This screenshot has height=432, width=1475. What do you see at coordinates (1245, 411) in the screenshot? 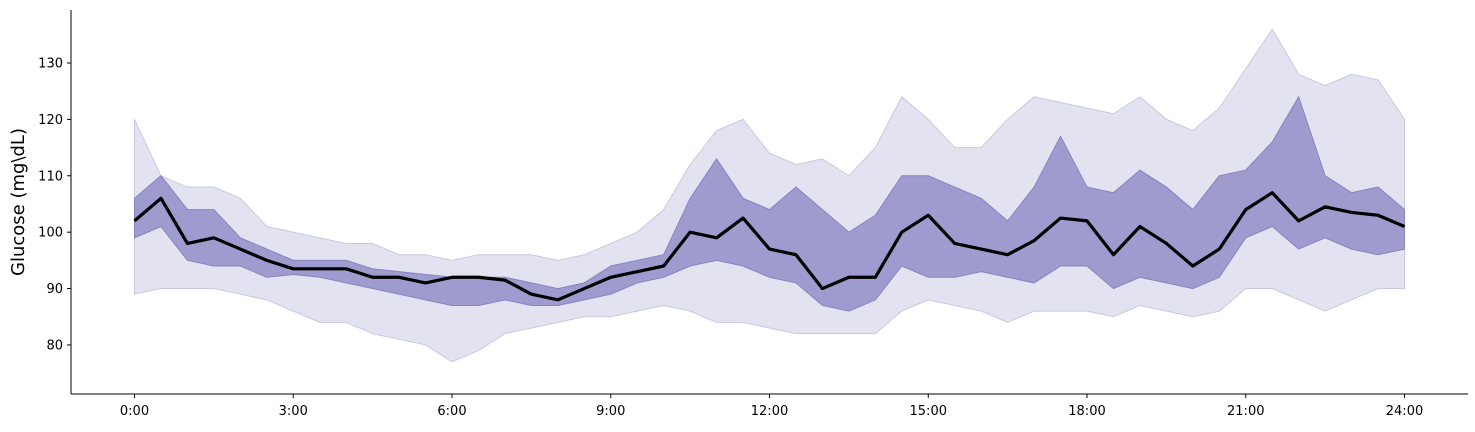
I see `x-tick-label: 21:00` at bounding box center [1245, 411].